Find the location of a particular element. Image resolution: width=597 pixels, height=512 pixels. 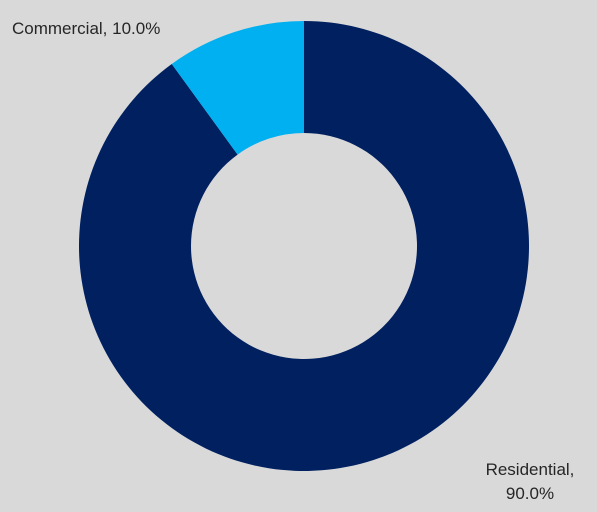

data-label-commercial: Commercial, 10.0% is located at coordinates (86, 28).